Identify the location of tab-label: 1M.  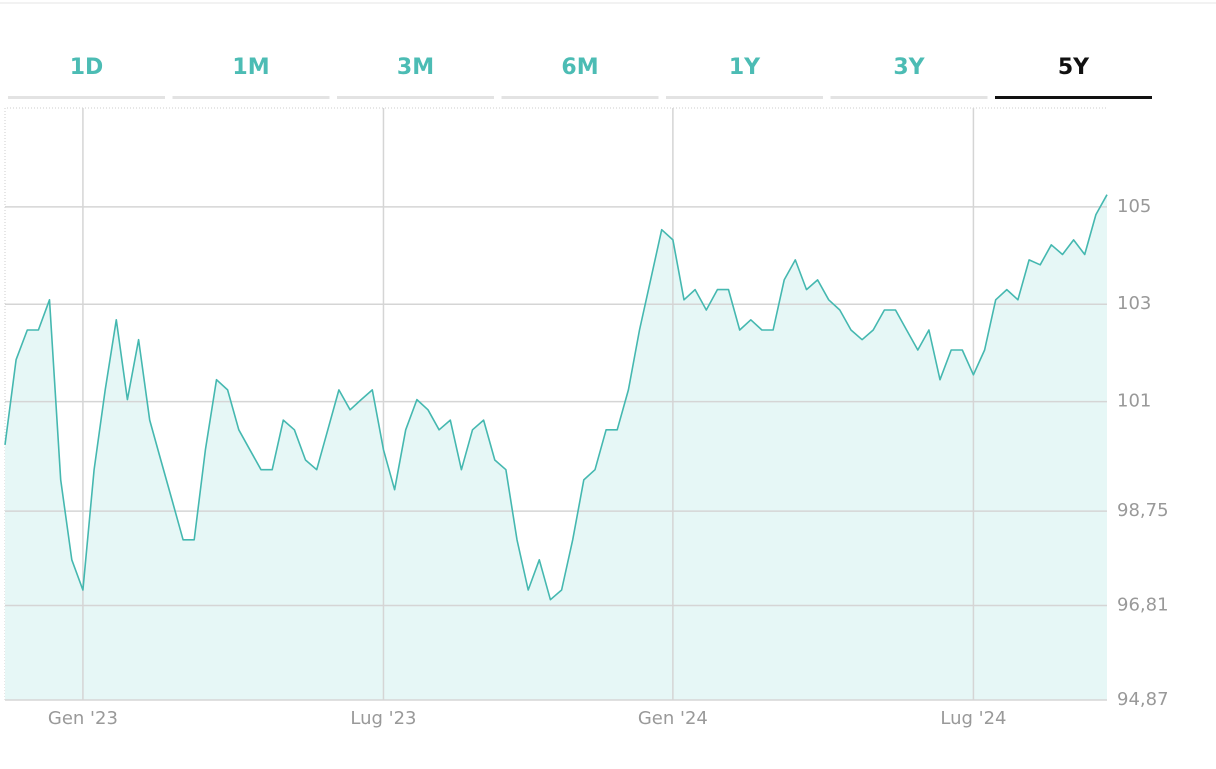
(250, 67).